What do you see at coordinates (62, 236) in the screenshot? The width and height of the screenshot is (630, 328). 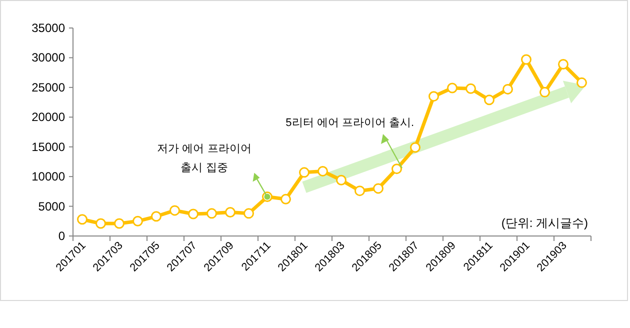 I see `y-tick-label: 0` at bounding box center [62, 236].